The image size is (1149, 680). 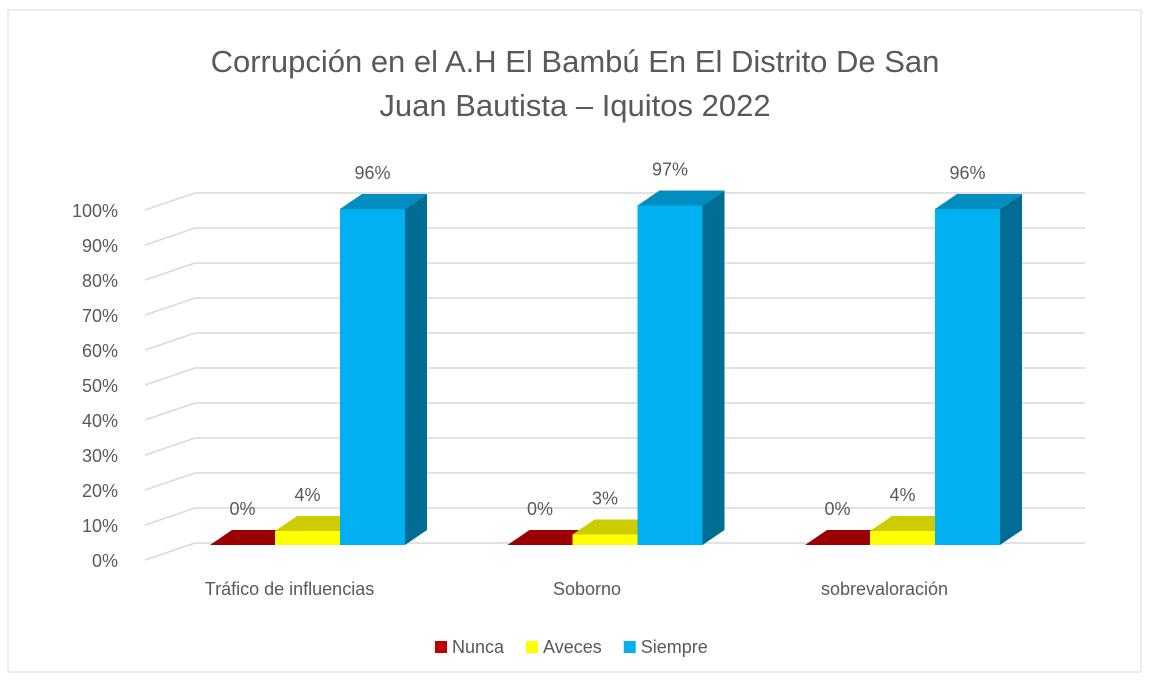 I want to click on y-tick-label: 80%, so click(x=100, y=281).